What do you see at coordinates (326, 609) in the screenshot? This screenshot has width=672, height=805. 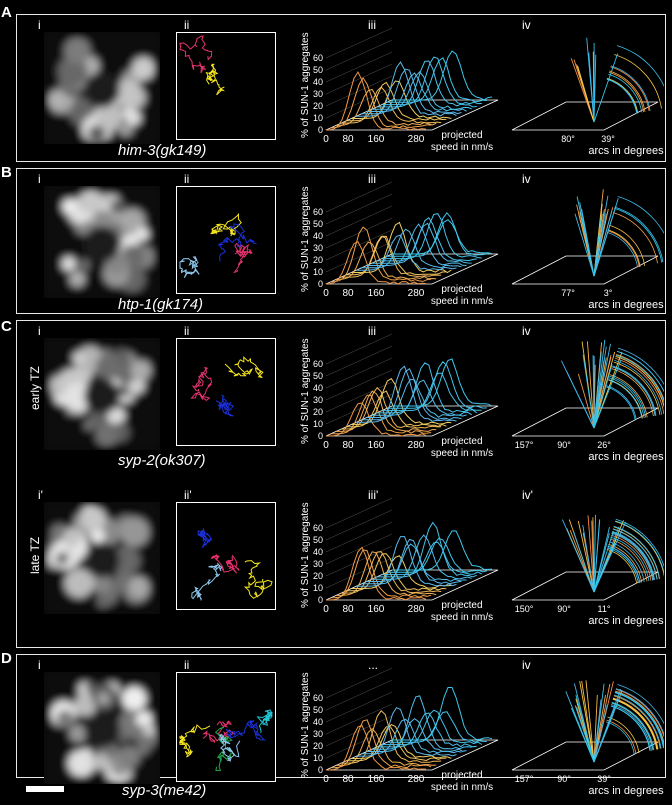 I see `x-tick-C2-0: 0` at bounding box center [326, 609].